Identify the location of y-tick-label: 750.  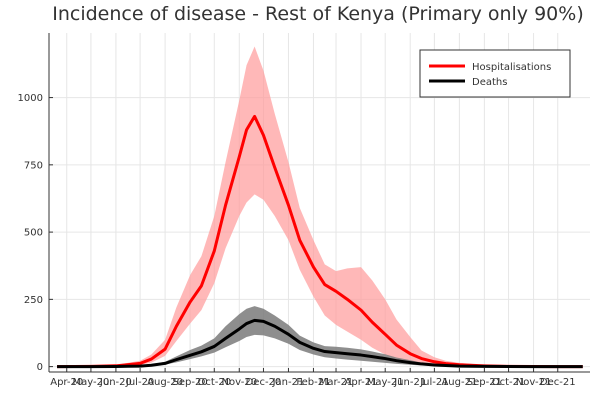
(33, 165).